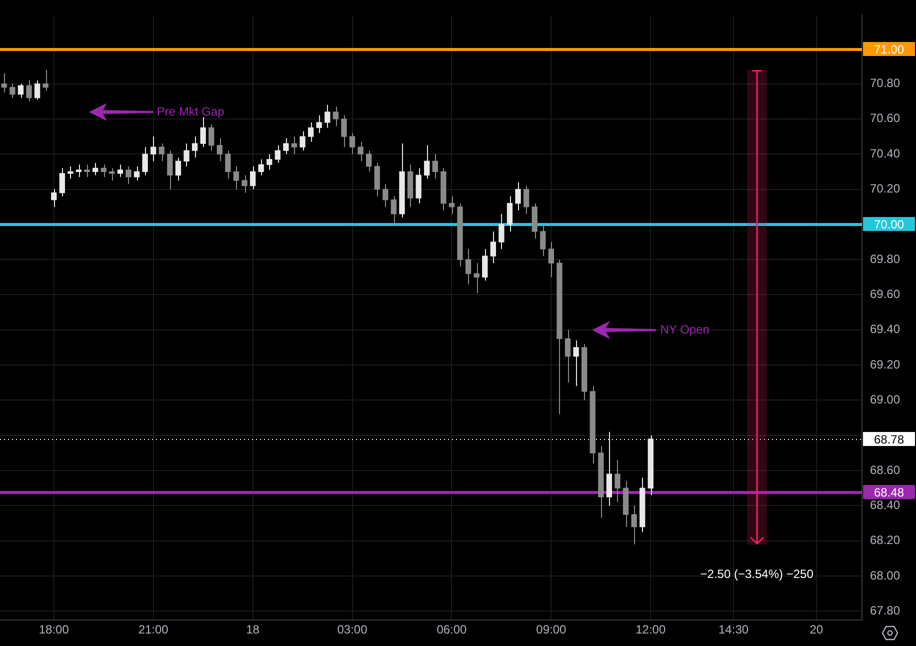 The height and width of the screenshot is (646, 916). I want to click on y-tick-label: 67.80, so click(885, 611).